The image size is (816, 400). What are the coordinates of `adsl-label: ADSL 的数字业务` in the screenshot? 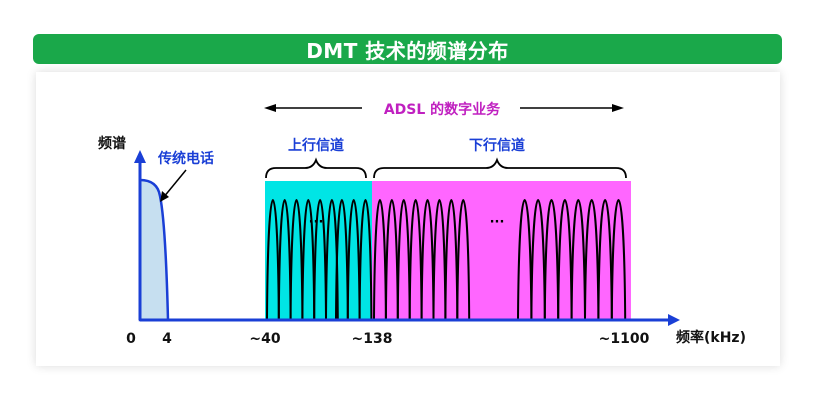 It's located at (442, 109).